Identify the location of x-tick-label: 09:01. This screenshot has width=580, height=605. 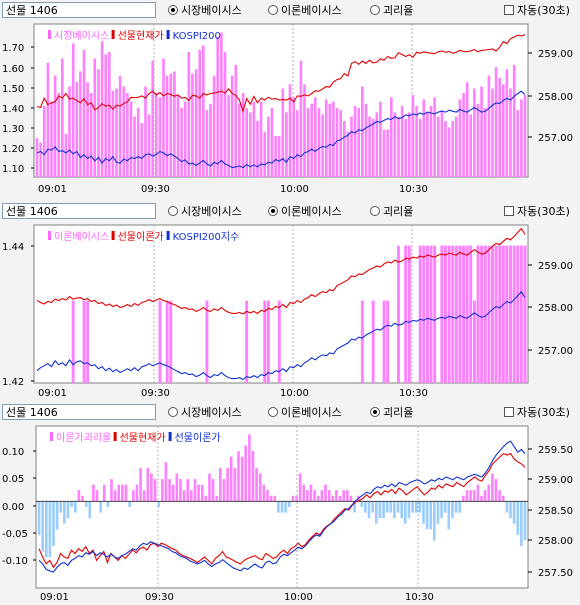
(52, 189).